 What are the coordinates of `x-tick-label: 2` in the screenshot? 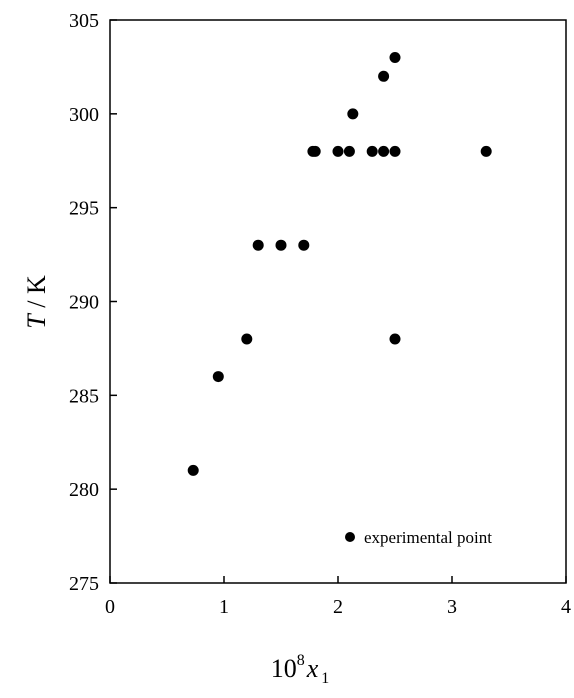 It's located at (338, 607).